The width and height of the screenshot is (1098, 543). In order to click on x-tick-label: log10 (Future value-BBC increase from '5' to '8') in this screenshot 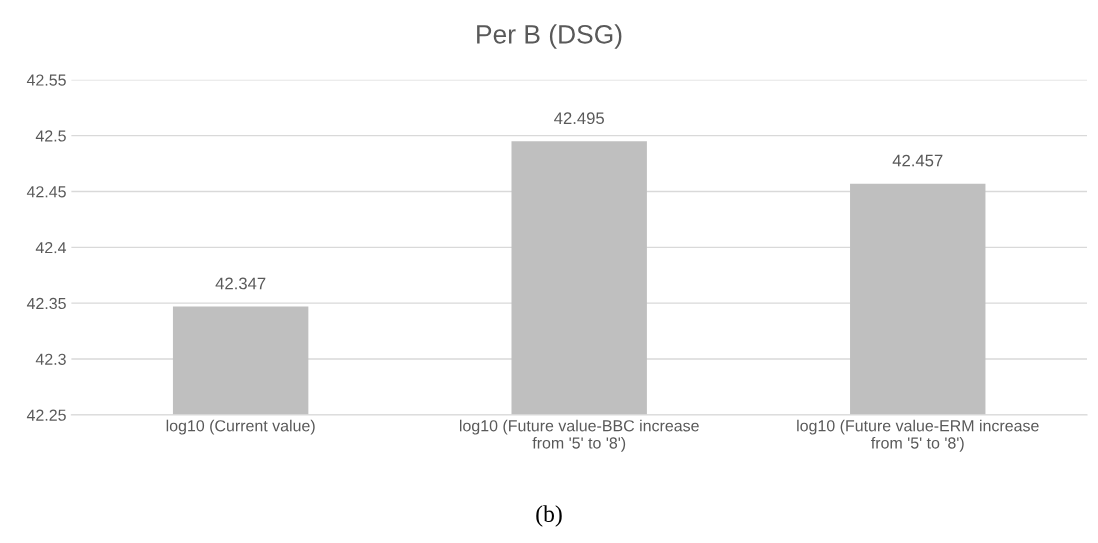, I will do `click(579, 435)`.